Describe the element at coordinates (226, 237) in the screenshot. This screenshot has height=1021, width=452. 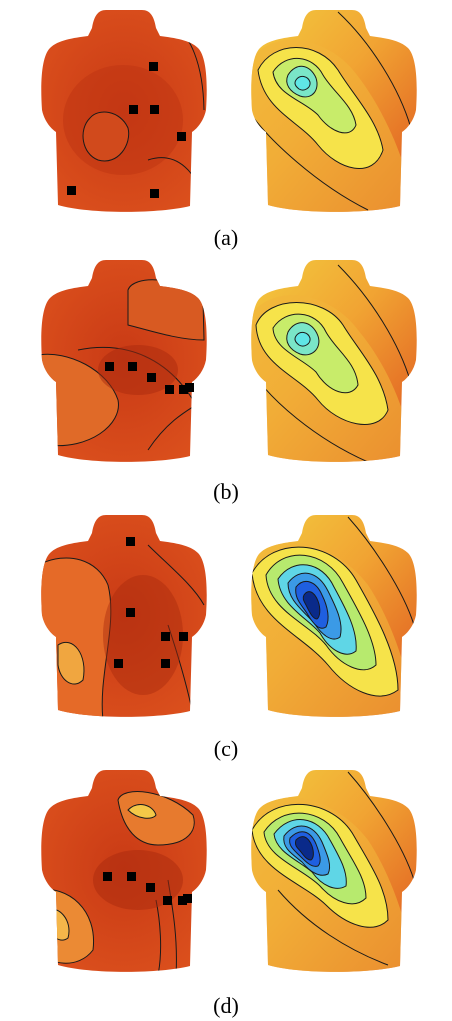
I see `panel-label: (a)` at that location.